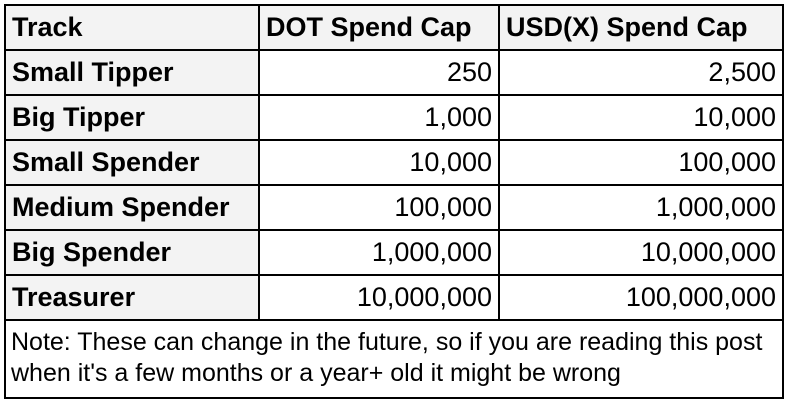  Describe the element at coordinates (641, 207) in the screenshot. I see `usd-cap-cell: 1,000,000` at that location.